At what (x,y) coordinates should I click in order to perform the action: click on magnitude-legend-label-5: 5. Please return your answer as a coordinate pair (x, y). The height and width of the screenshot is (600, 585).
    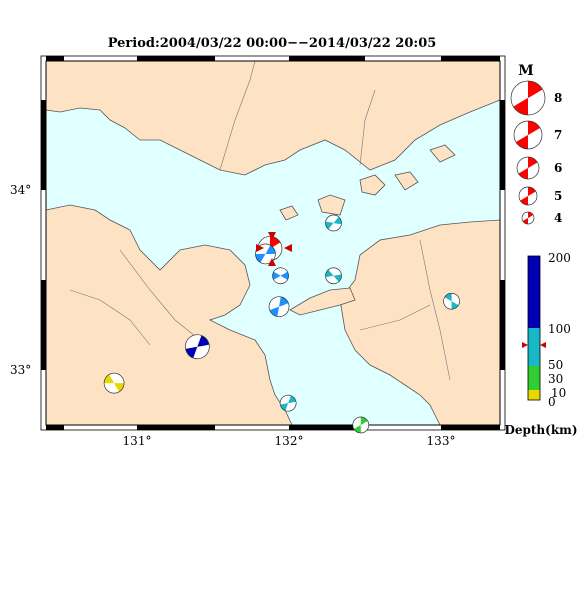
    Looking at the image, I should click on (558, 196).